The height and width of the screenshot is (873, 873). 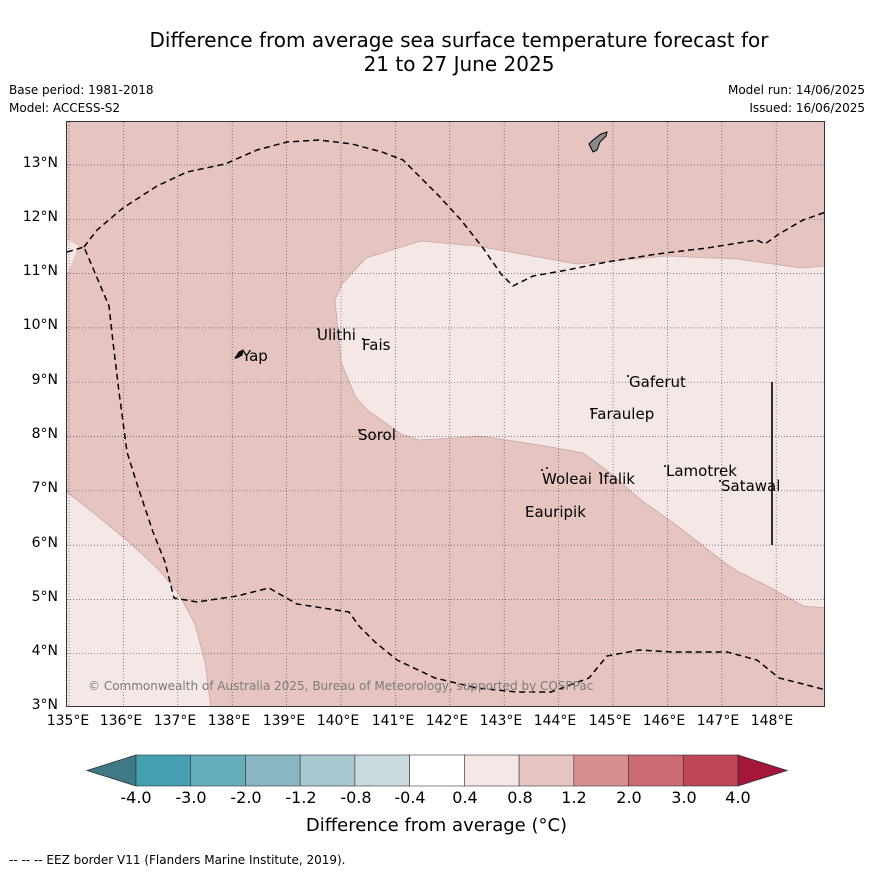 I want to click on colorbar-tick-label: -2.0, so click(x=246, y=797).